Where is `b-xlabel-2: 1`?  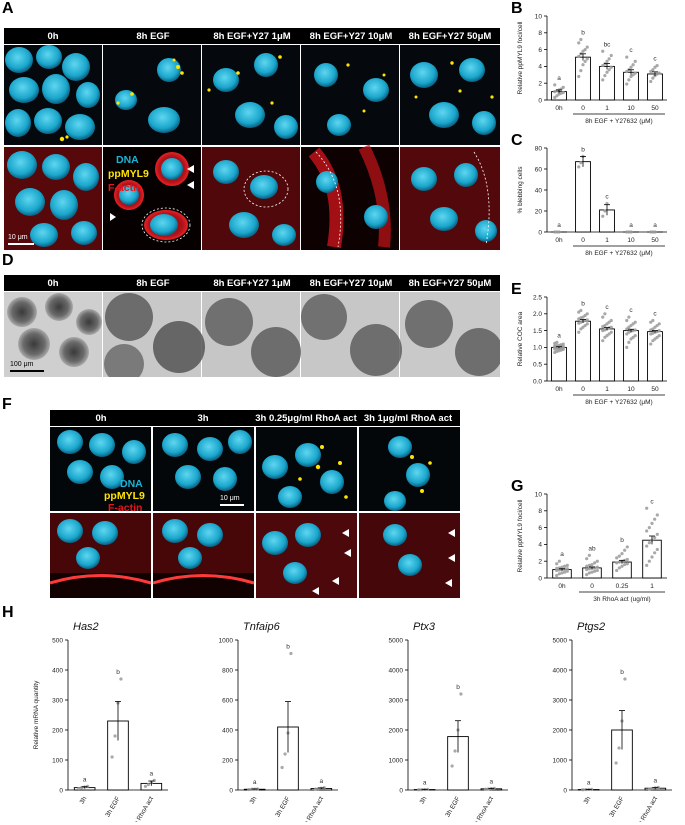
b-xlabel-2: 1 is located at coordinates (607, 108).